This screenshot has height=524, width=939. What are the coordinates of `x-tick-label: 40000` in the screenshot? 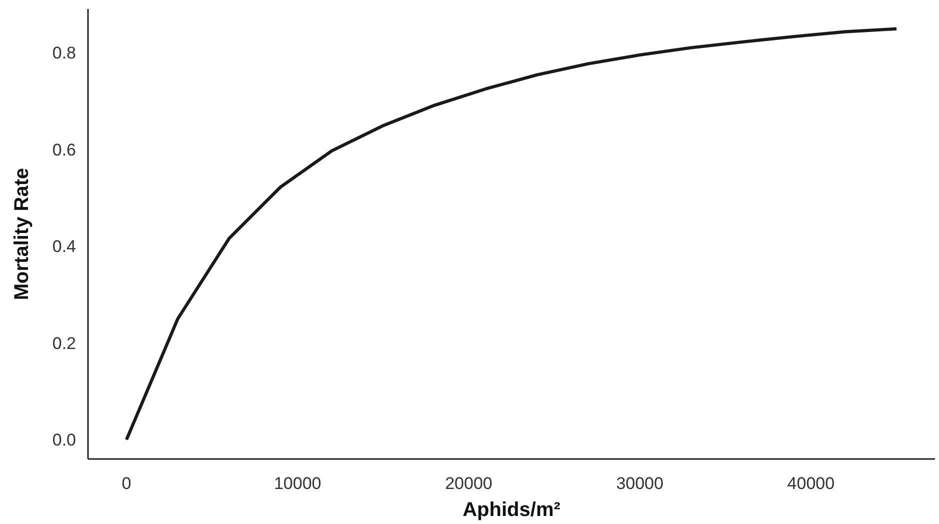 It's located at (811, 483).